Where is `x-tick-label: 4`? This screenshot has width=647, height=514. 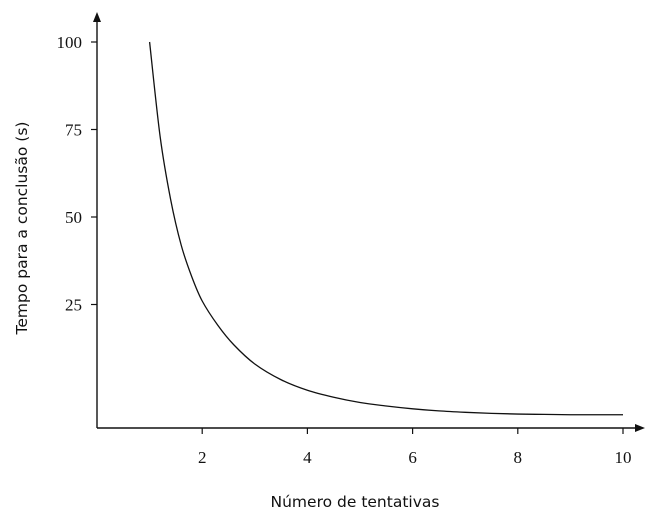
x-tick-label: 4 is located at coordinates (307, 457).